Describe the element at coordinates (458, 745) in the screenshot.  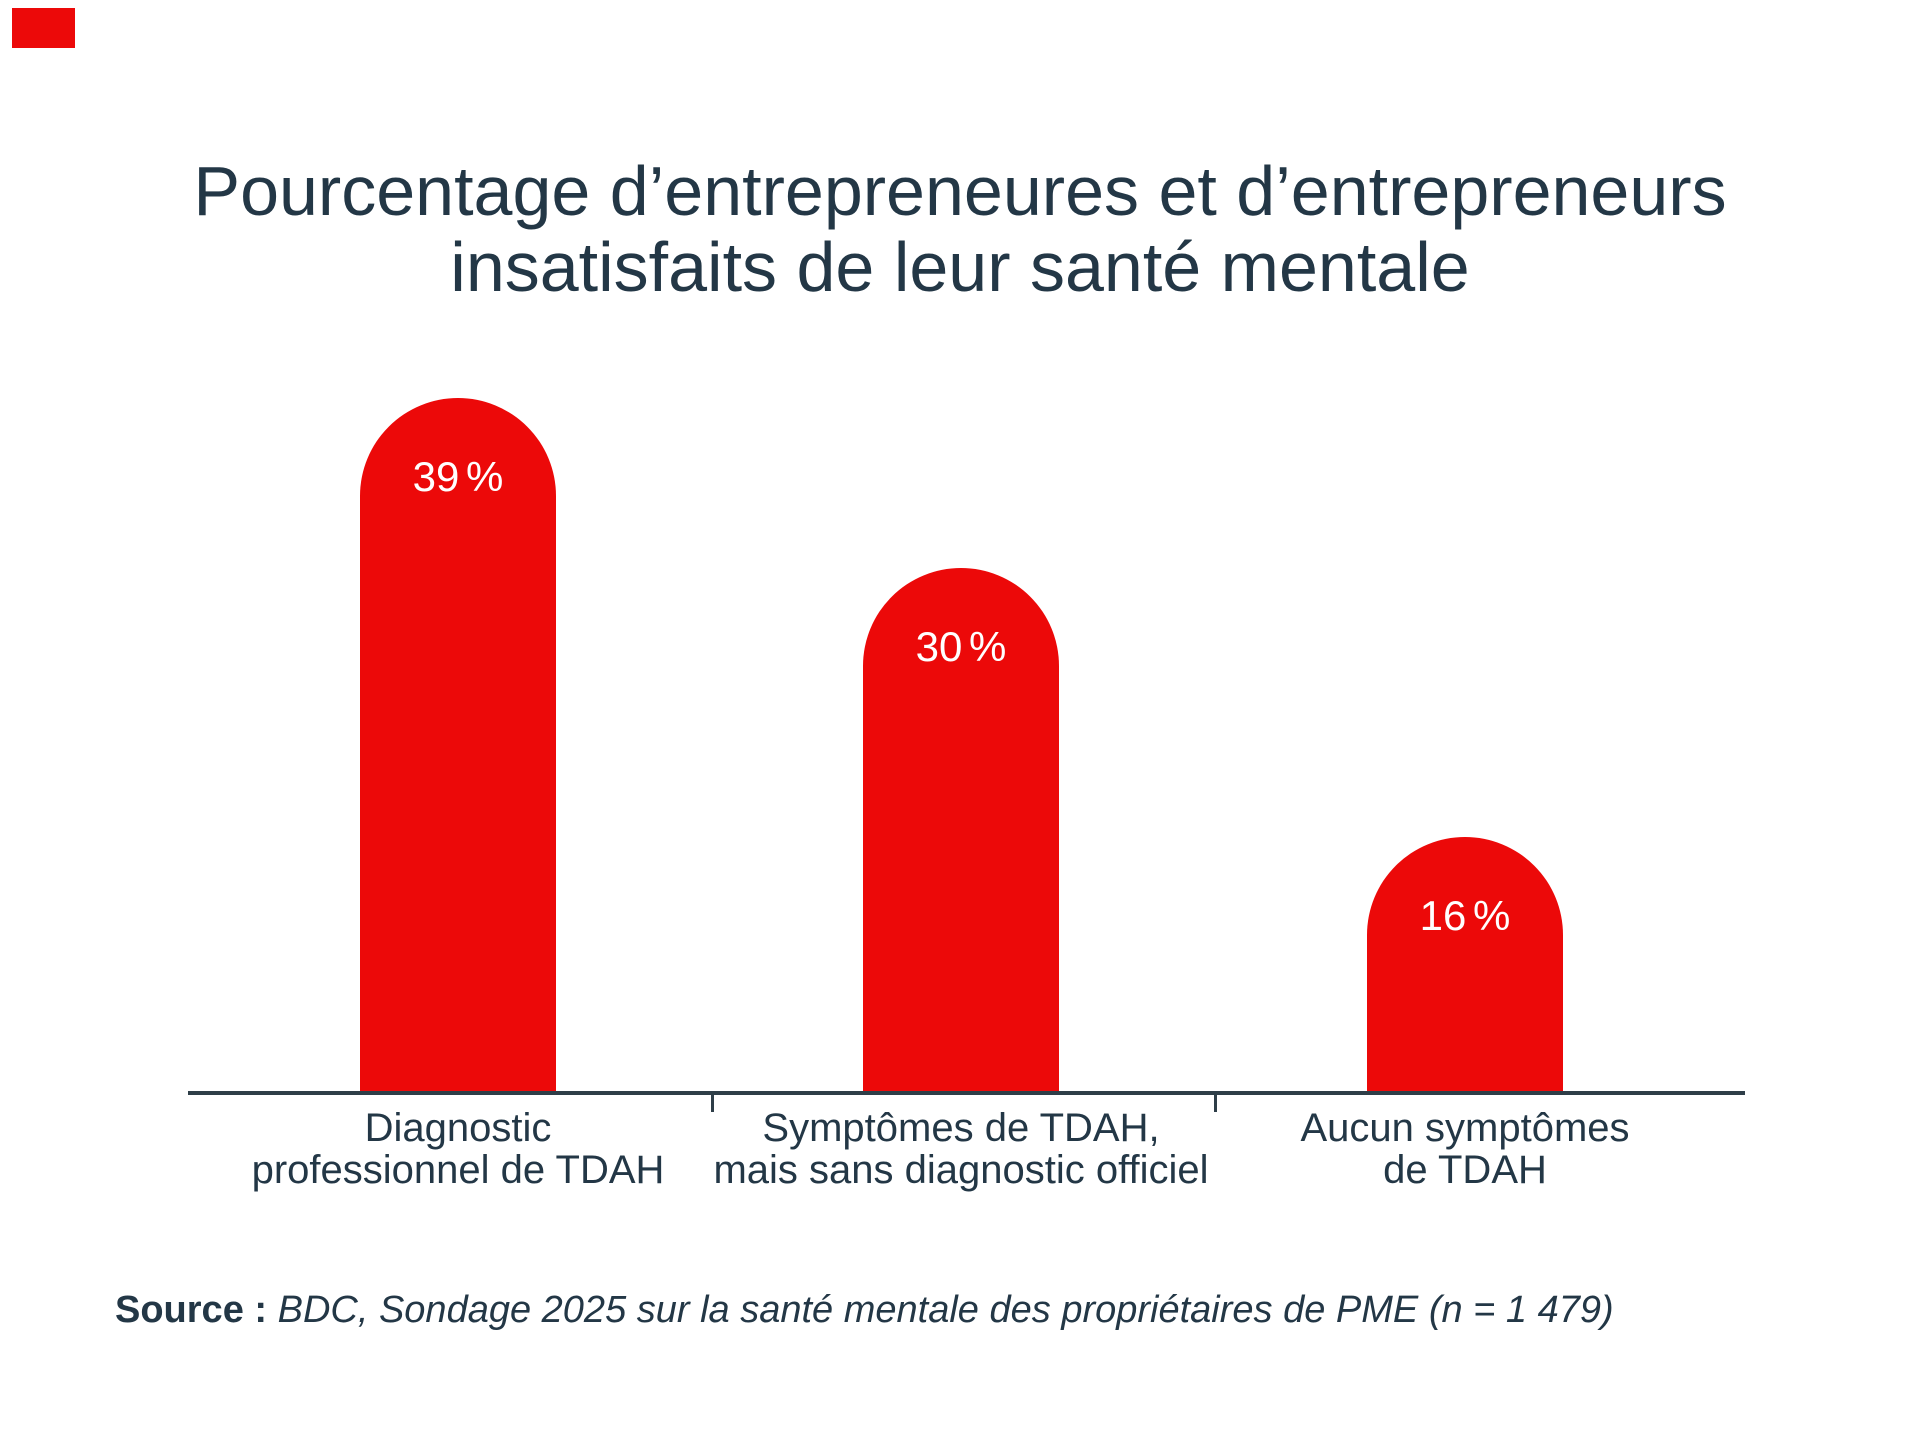
I see `bar-1: 39 %` at that location.